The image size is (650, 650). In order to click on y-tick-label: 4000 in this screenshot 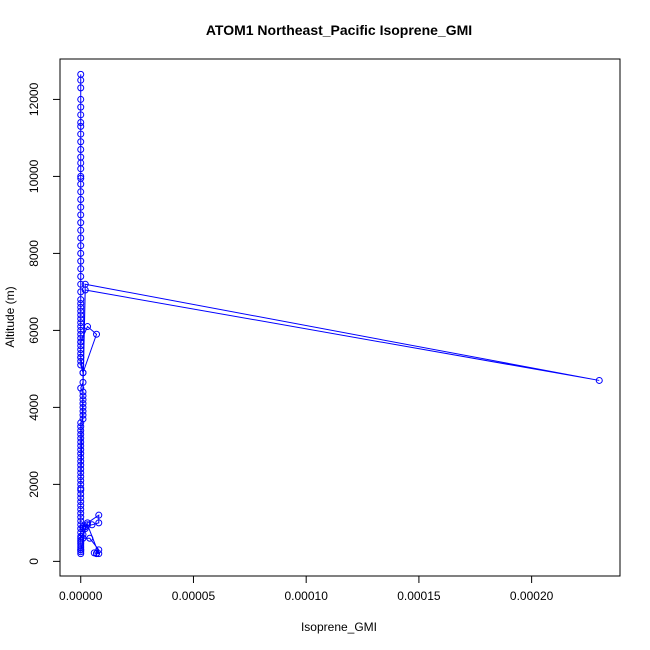, I will do `click(34, 407)`.